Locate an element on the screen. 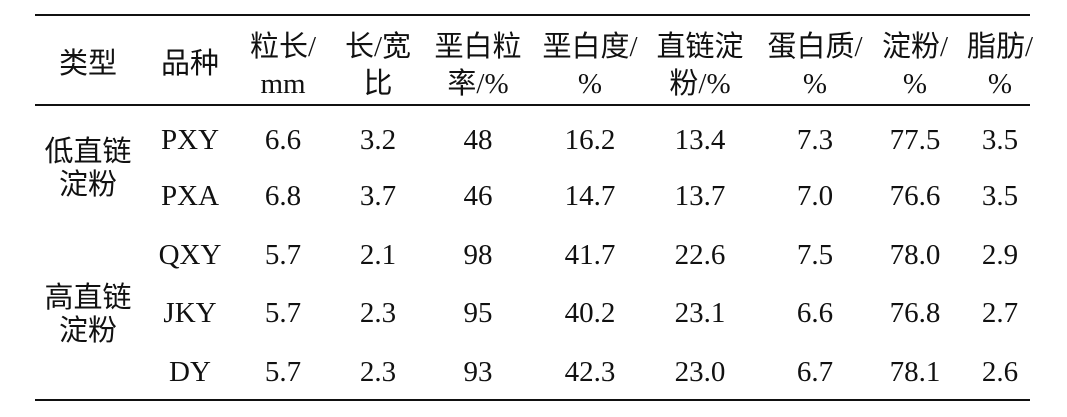  header-cell: 垩白粒 is located at coordinates (478, 47).